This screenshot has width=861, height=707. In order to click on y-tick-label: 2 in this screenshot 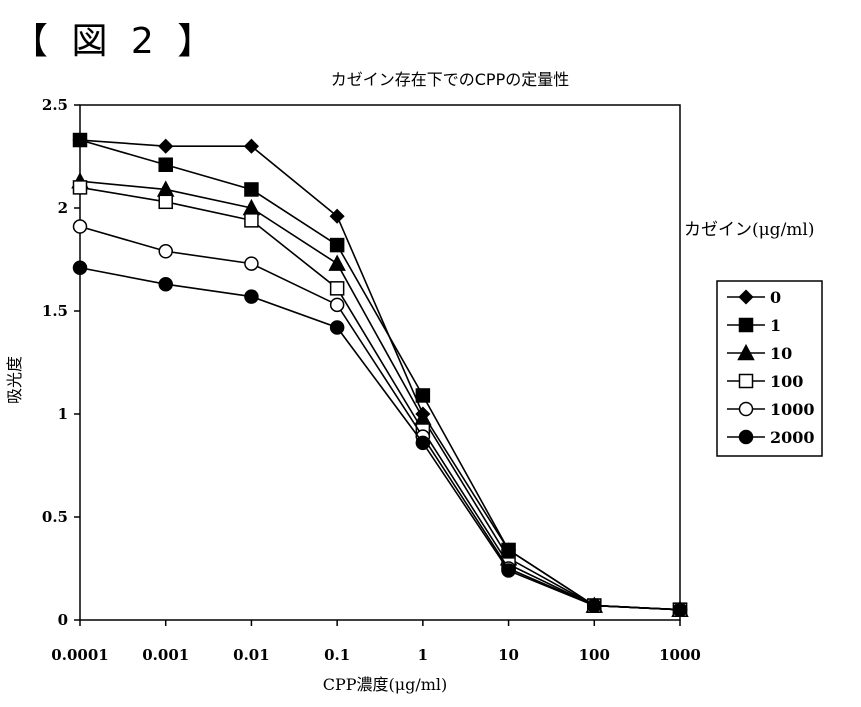, I will do `click(63, 208)`.